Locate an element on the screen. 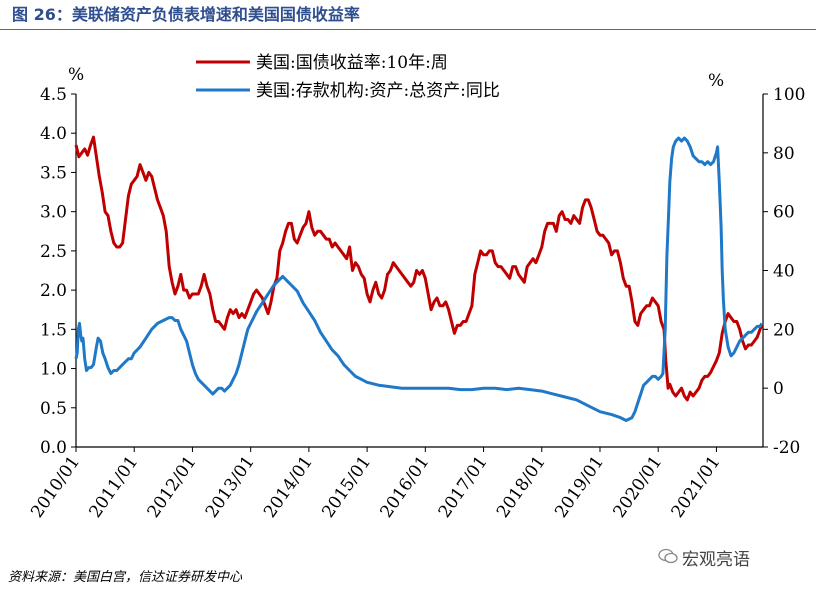 This screenshot has width=816, height=593. x-tick-label: 2018/01 is located at coordinates (521, 486).